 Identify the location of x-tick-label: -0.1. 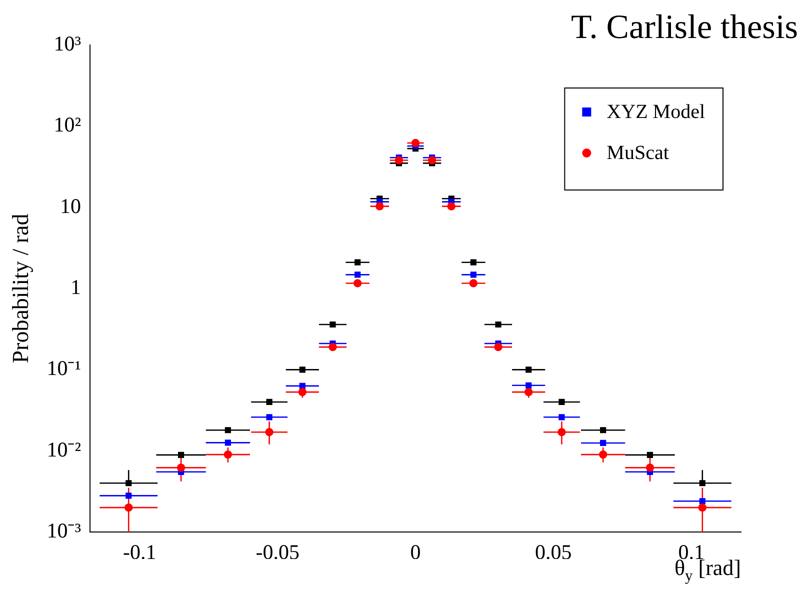
(139, 552).